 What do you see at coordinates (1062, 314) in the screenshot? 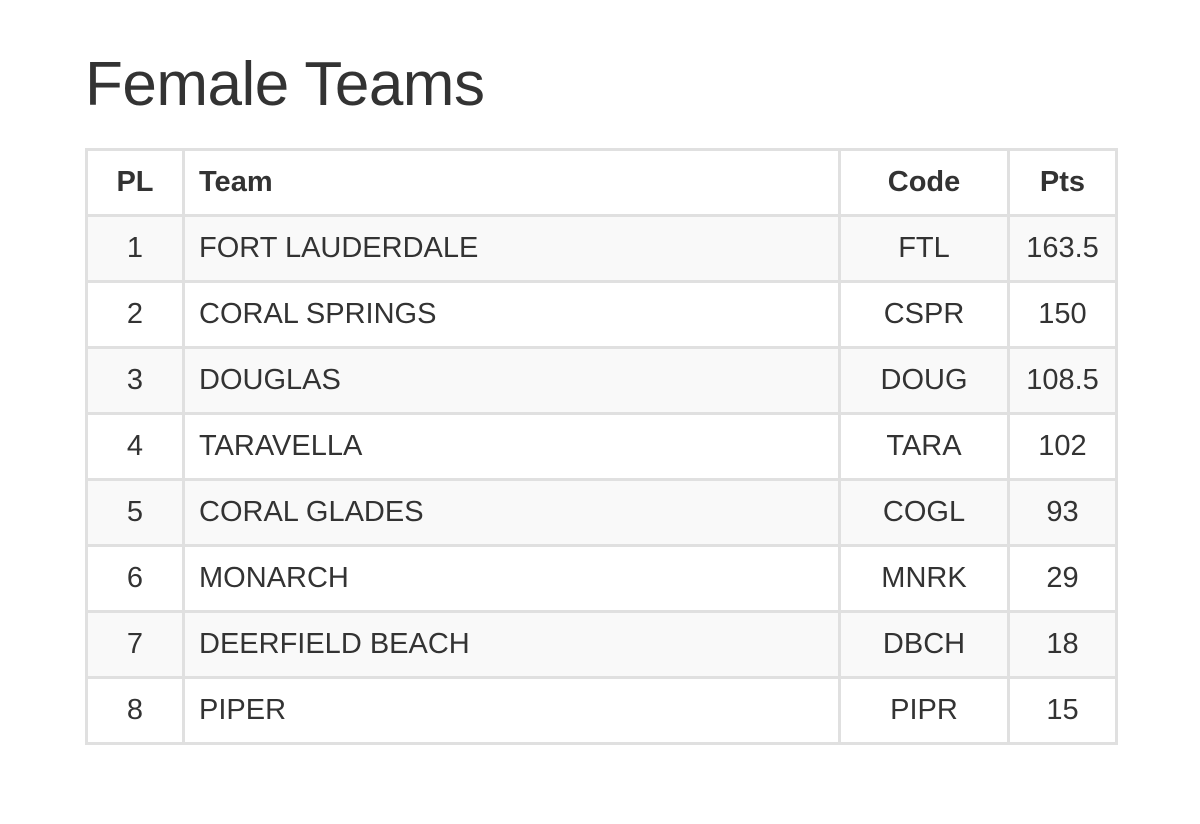
I see `table-cell: 150` at bounding box center [1062, 314].